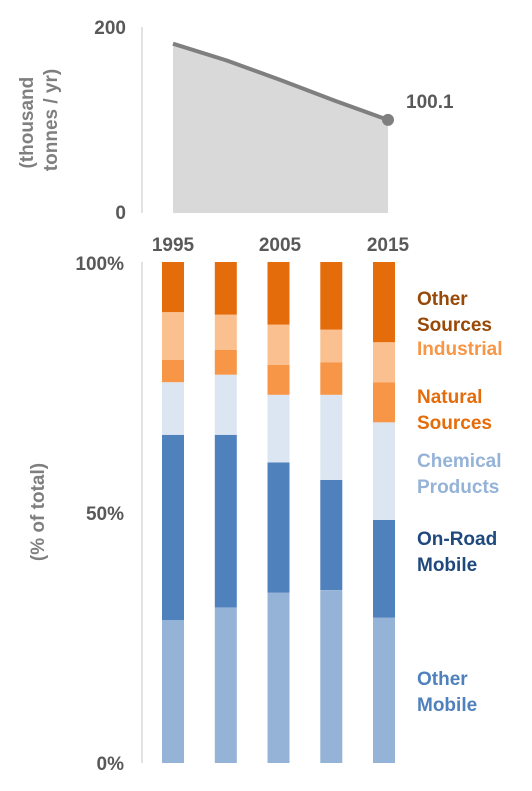 The image size is (532, 791). What do you see at coordinates (457, 552) in the screenshot?
I see `legend-item-on-road-mobile: On-Road Mobile` at bounding box center [457, 552].